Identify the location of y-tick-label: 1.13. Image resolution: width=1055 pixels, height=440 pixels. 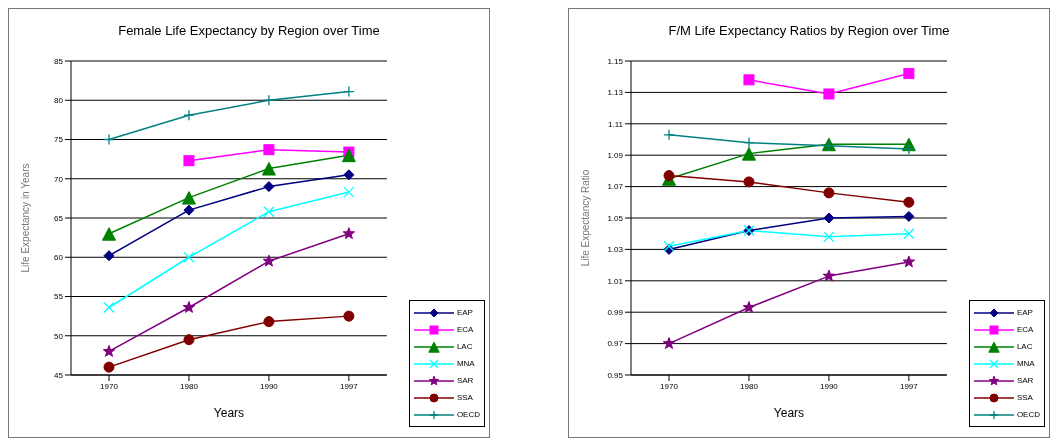
(615, 93).